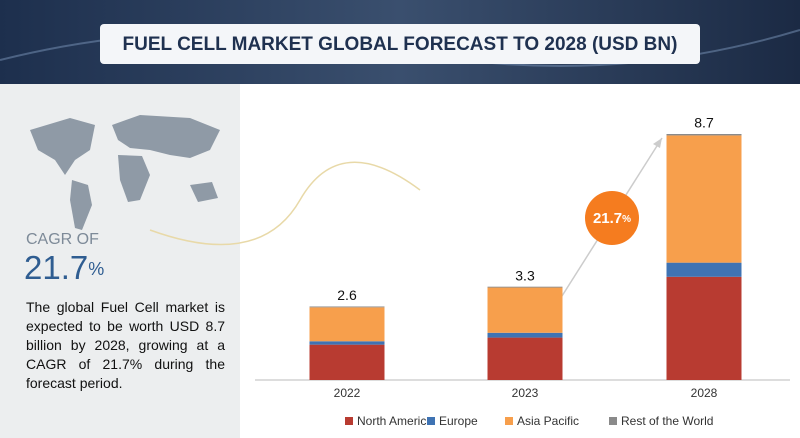 Image resolution: width=800 pixels, height=438 pixels. What do you see at coordinates (657, 143) in the screenshot?
I see `growth-arrow-head` at bounding box center [657, 143].